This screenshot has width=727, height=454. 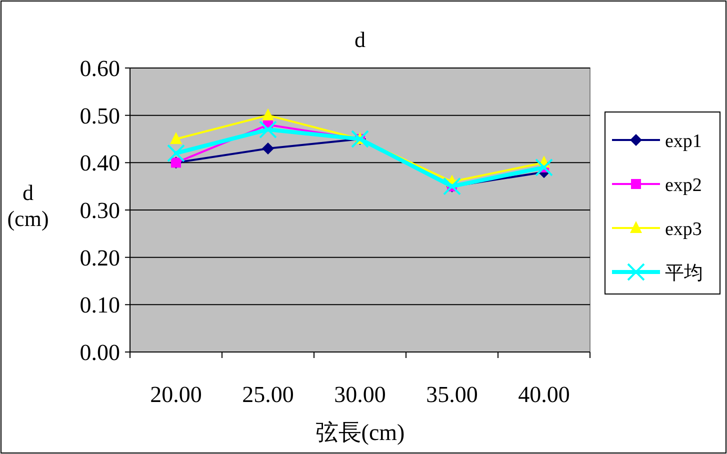 What do you see at coordinates (683, 185) in the screenshot?
I see `legend-label: exp2` at bounding box center [683, 185].